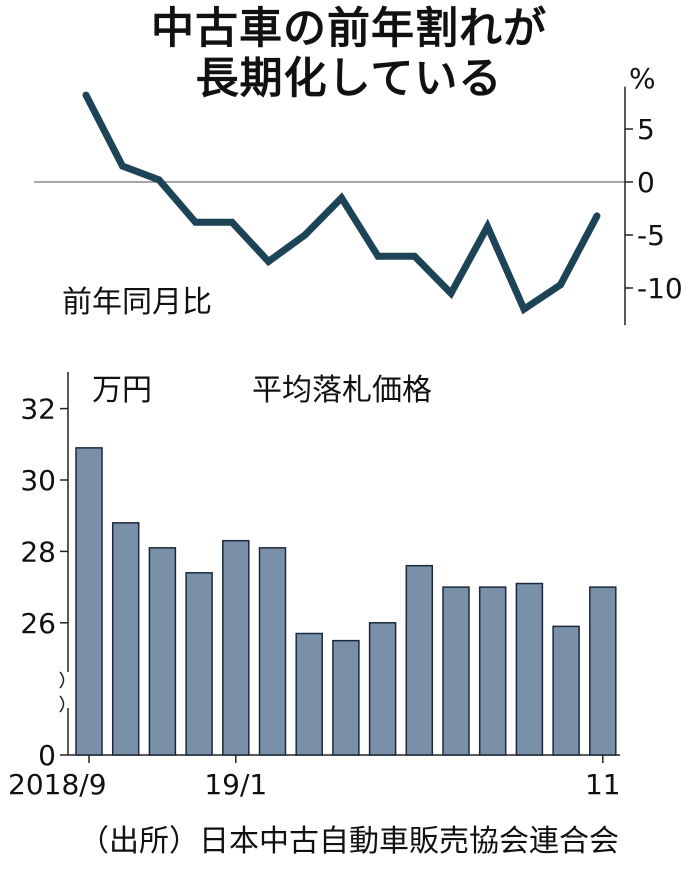 This screenshot has width=698, height=882. Describe the element at coordinates (651, 235) in the screenshot. I see `line-y-tick-label: -5` at that location.